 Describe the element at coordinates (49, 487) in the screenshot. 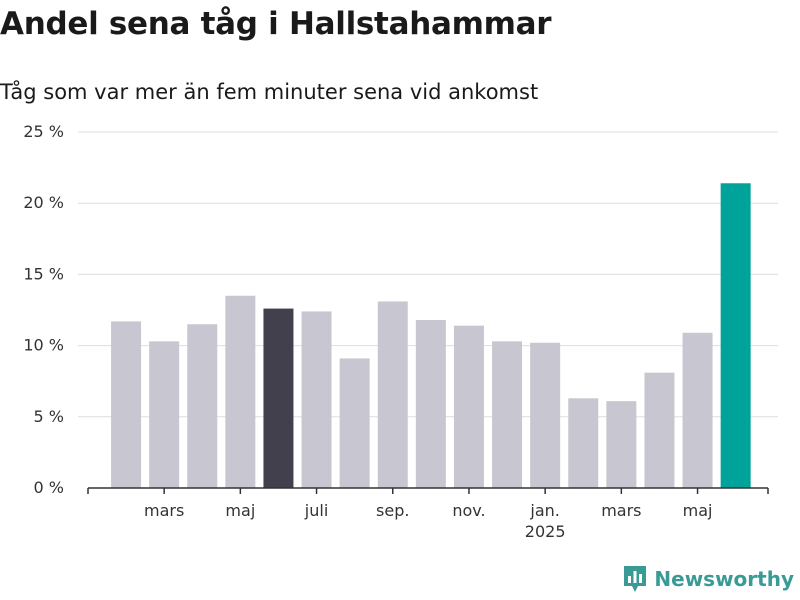

I see `y-tick-label: 0 %` at that location.